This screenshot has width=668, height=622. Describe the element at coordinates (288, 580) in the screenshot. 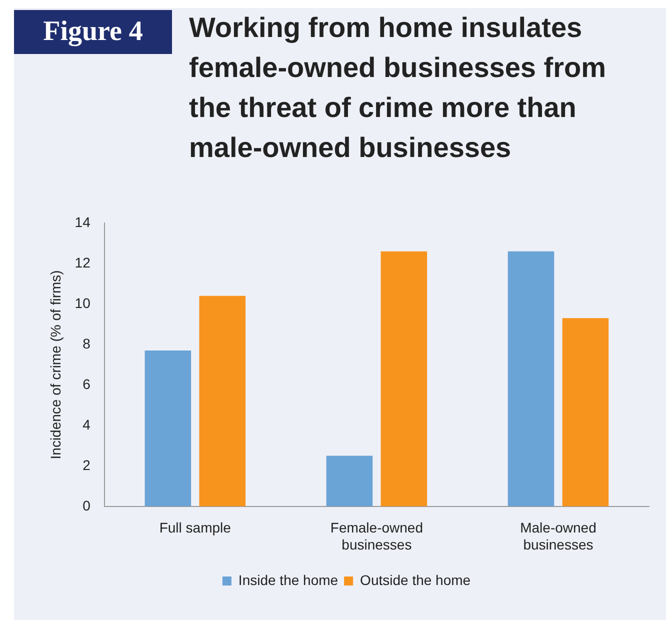

I see `legend-label: Inside the home` at that location.